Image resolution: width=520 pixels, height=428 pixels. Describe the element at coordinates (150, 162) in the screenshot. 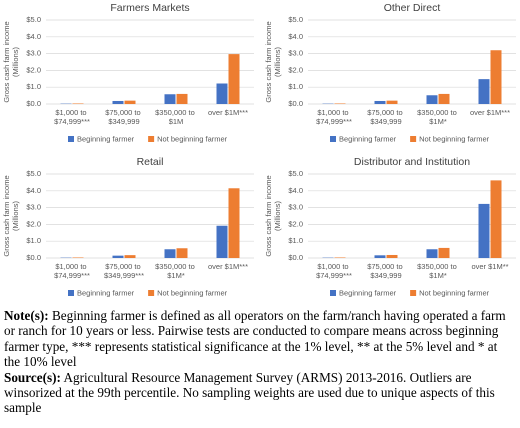

I see `chart-title: Retail` at that location.